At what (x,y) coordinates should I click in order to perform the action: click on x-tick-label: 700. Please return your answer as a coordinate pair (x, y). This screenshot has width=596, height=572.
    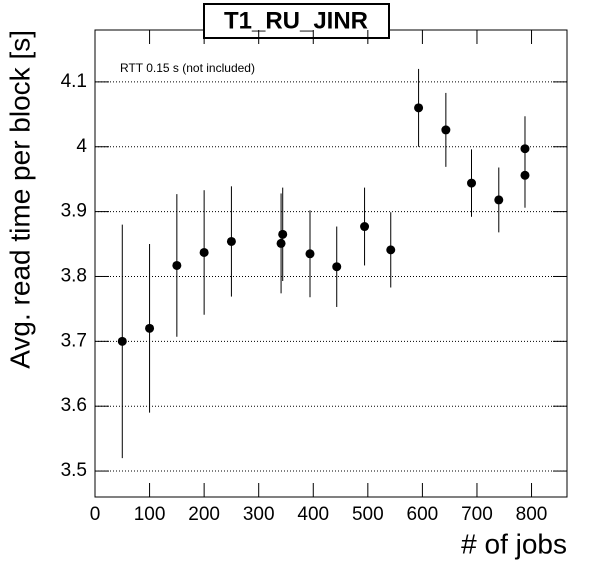
    Looking at the image, I should click on (477, 514).